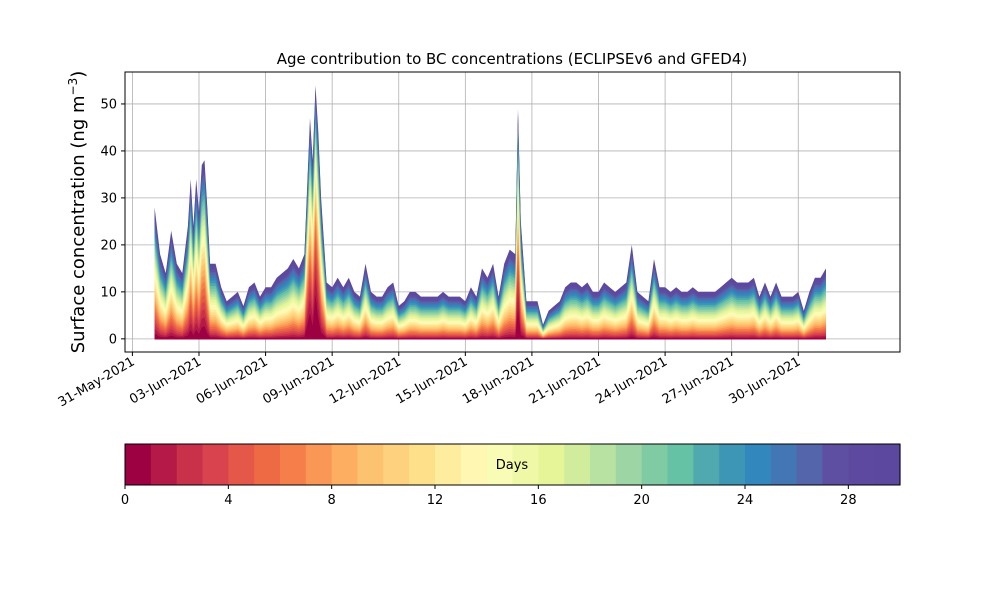 Image resolution: width=1000 pixels, height=600 pixels. I want to click on y-tick-label: 20, so click(108, 245).